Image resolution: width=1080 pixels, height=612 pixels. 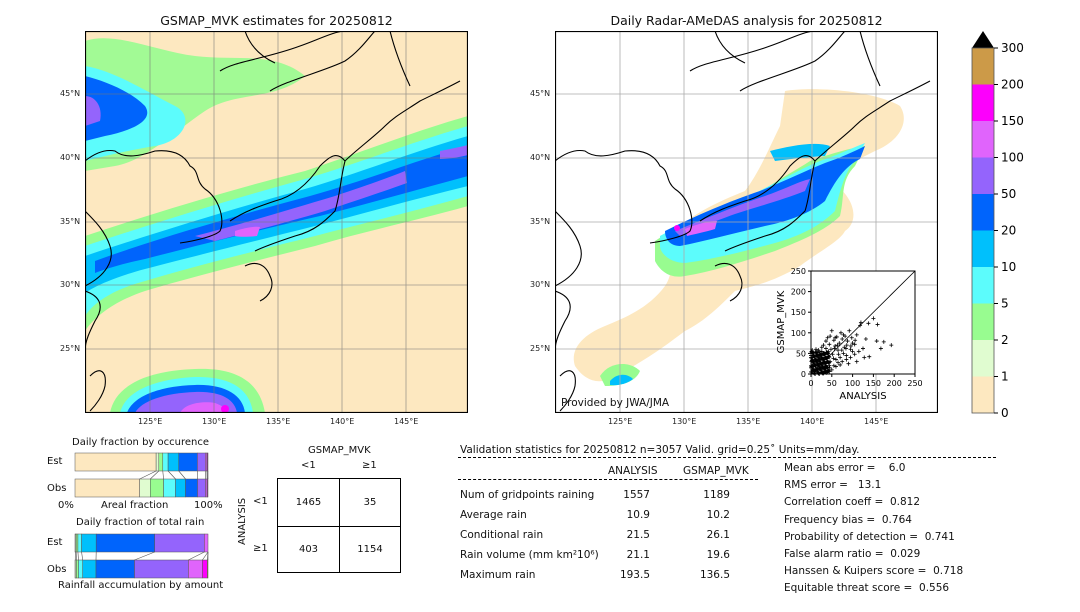 I want to click on left-lat-tick: 30°N, so click(x=70, y=284).